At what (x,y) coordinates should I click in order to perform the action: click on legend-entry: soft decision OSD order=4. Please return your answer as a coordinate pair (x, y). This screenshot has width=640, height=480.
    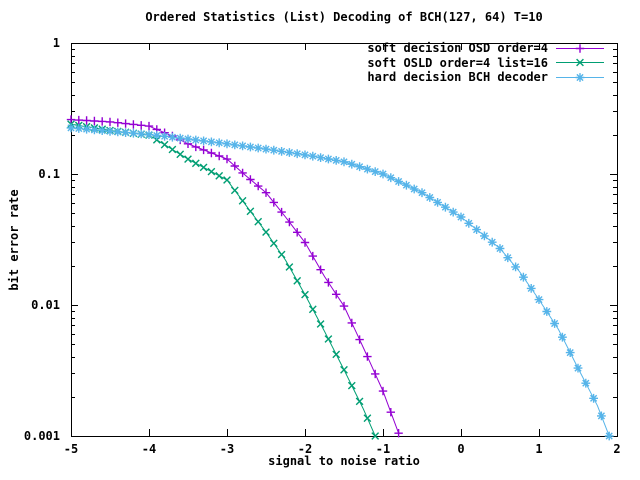
    Looking at the image, I should click on (486, 48).